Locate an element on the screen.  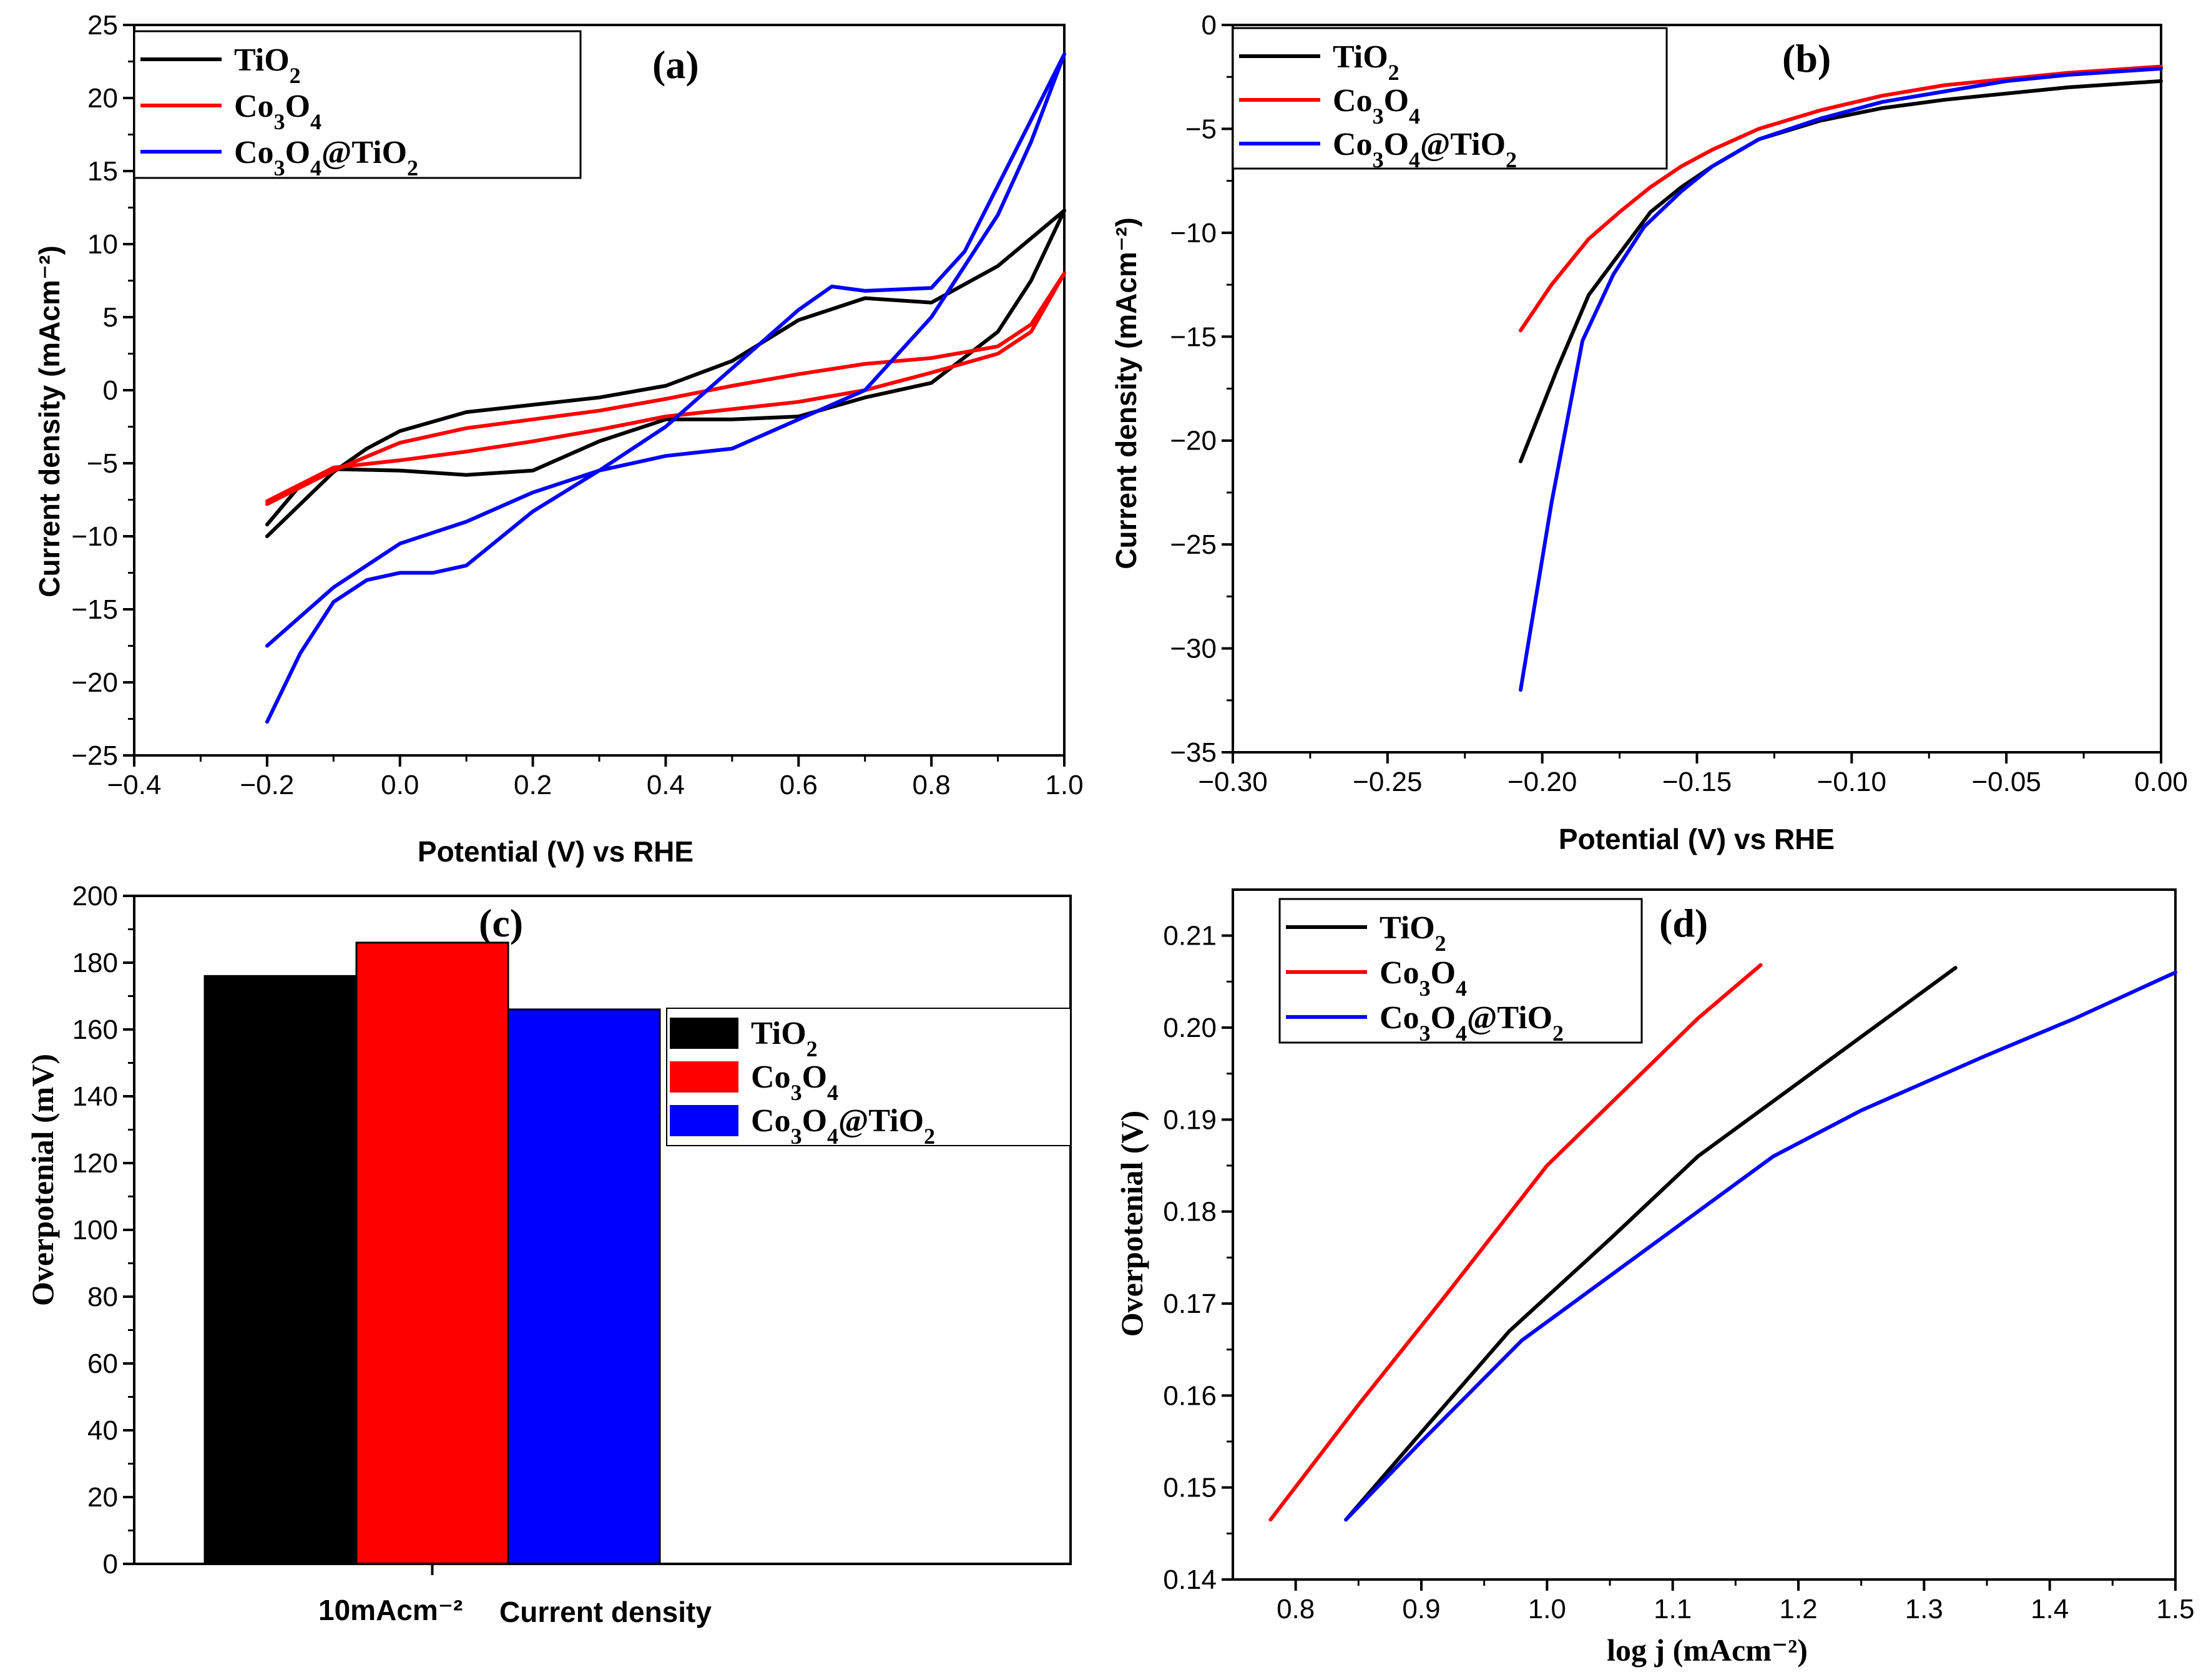
panel-d-xtick-label: 0.9 is located at coordinates (1421, 1609).